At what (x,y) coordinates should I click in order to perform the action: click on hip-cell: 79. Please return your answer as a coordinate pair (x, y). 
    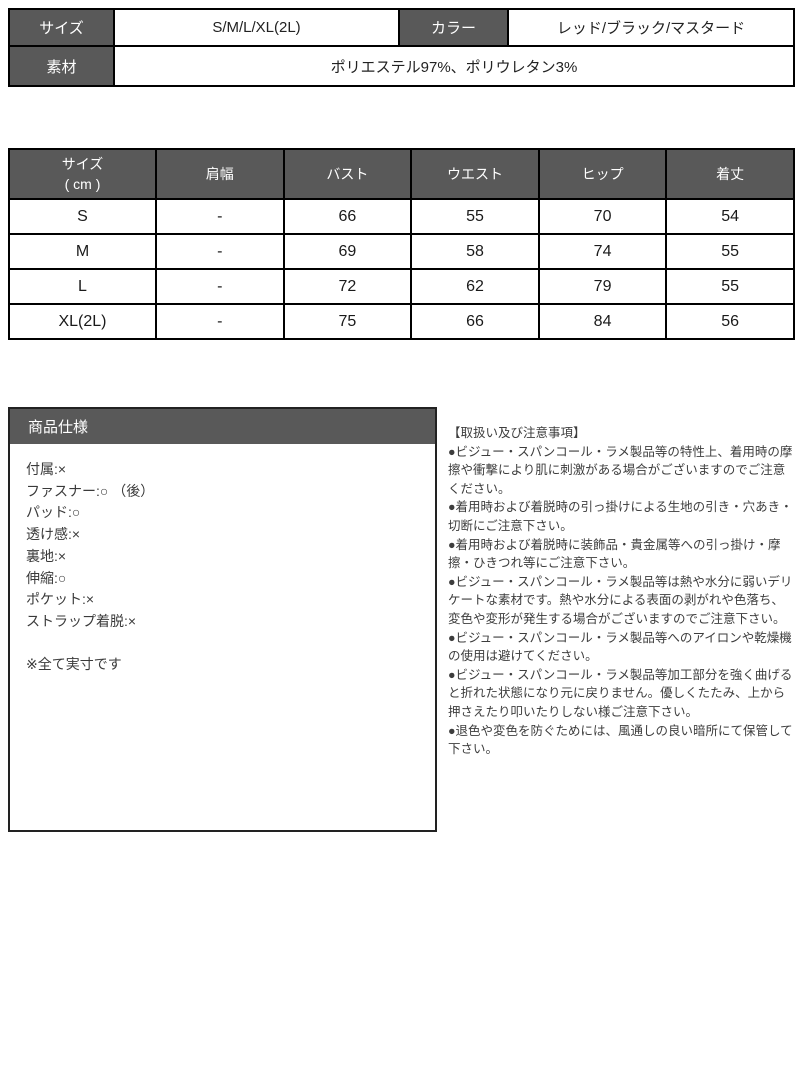
    Looking at the image, I should click on (602, 286).